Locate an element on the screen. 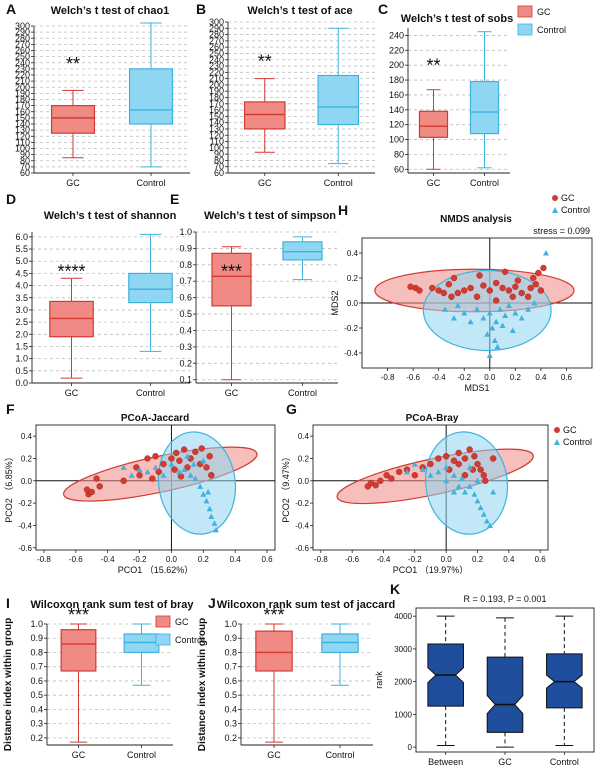 The width and height of the screenshot is (600, 773). y-tick-label: -0.2 is located at coordinates (351, 328).